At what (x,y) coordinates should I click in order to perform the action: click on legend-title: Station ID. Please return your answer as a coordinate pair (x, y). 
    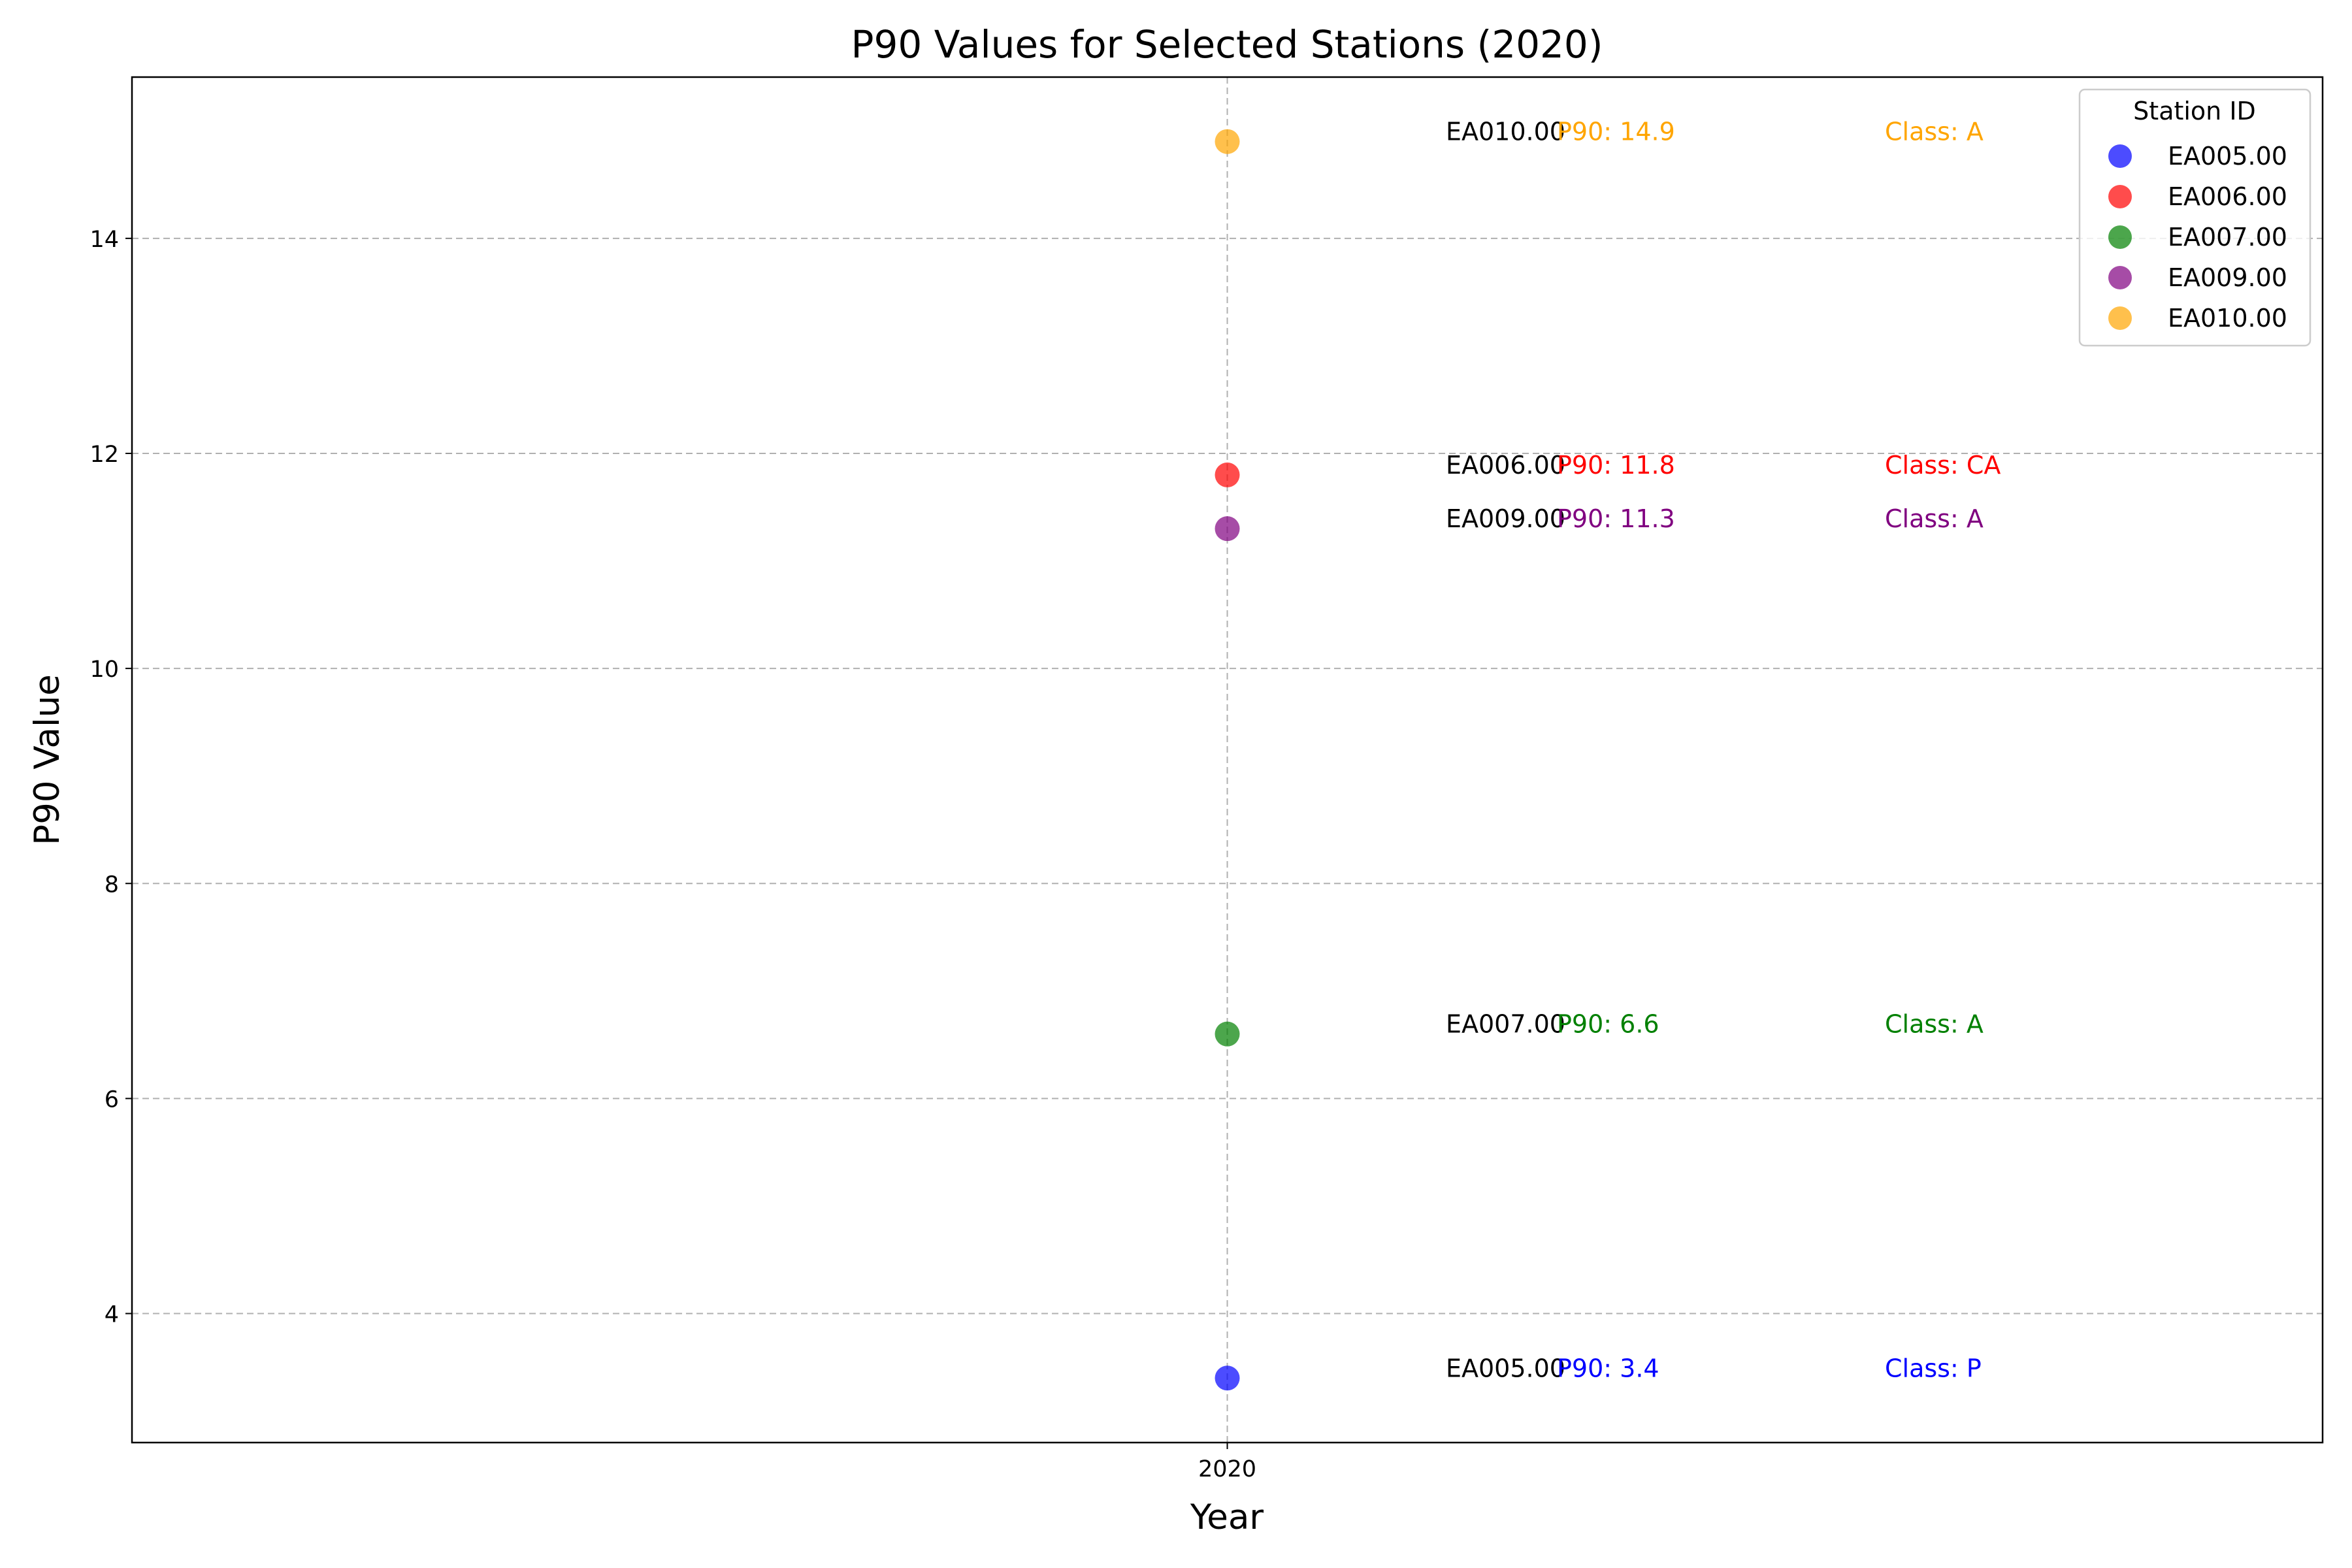
    Looking at the image, I should click on (2194, 111).